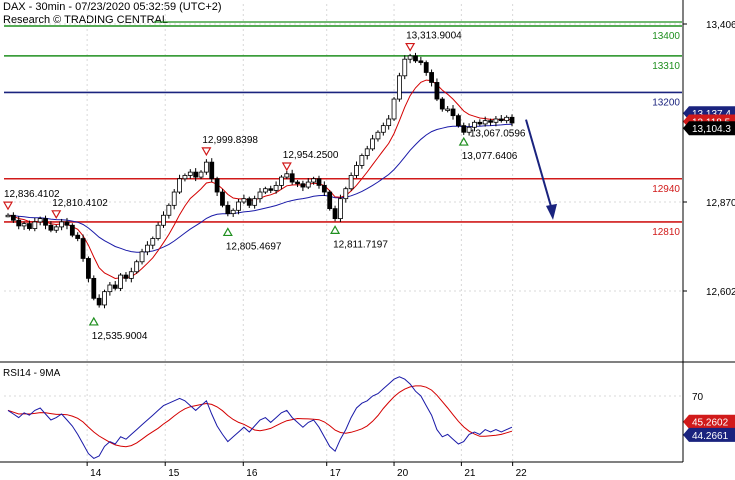  What do you see at coordinates (360, 244) in the screenshot?
I see `swing-low-label-6: 12,811.7197` at bounding box center [360, 244].